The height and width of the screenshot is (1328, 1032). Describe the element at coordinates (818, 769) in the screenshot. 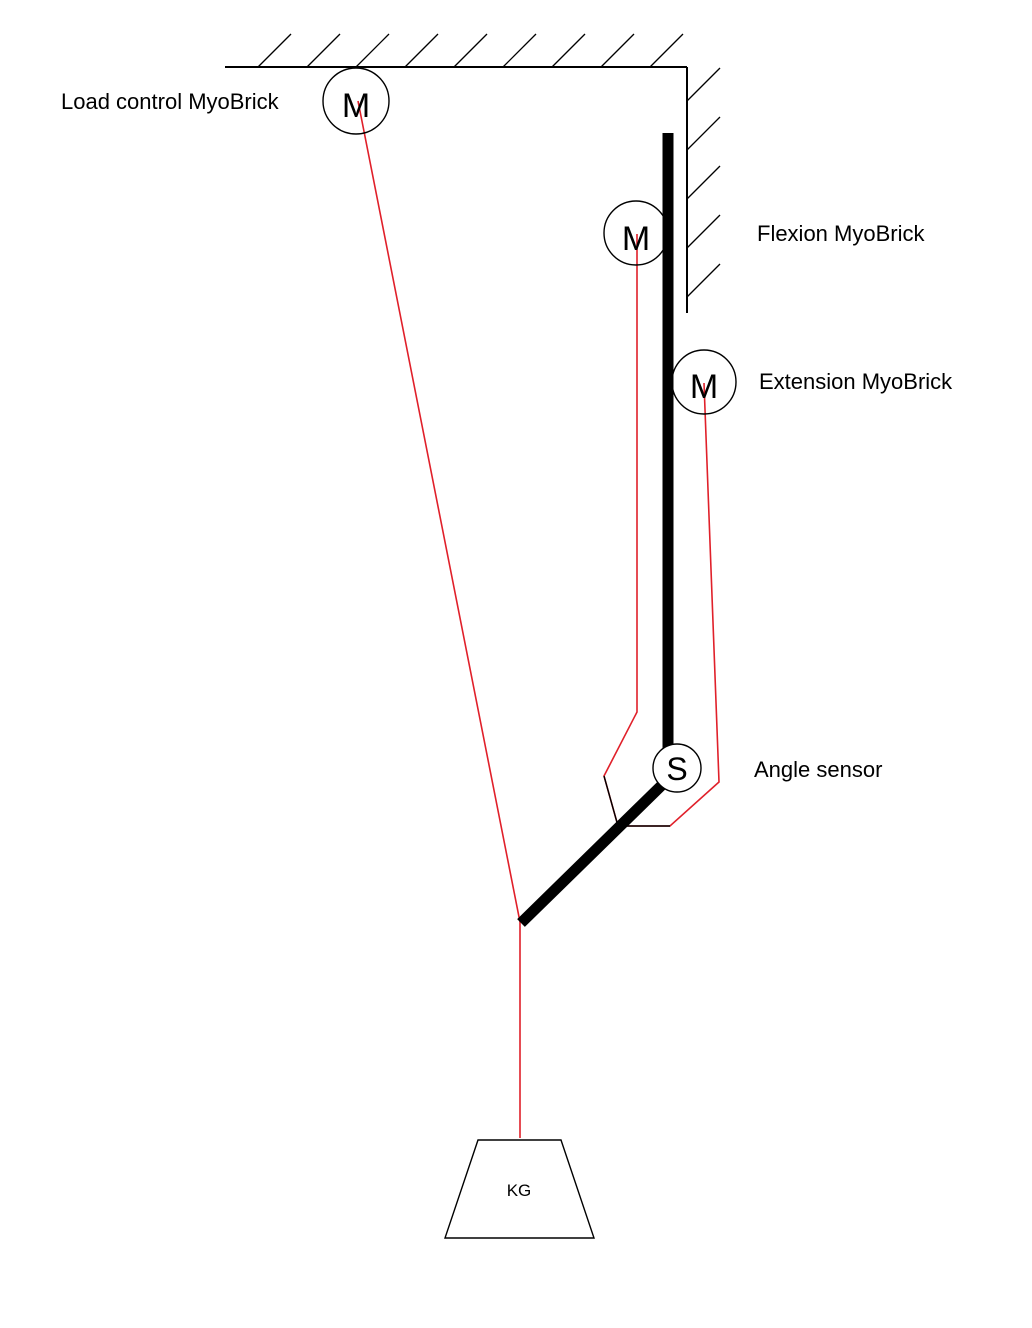

I see `angle-sensor-label: Angle sensor` at that location.